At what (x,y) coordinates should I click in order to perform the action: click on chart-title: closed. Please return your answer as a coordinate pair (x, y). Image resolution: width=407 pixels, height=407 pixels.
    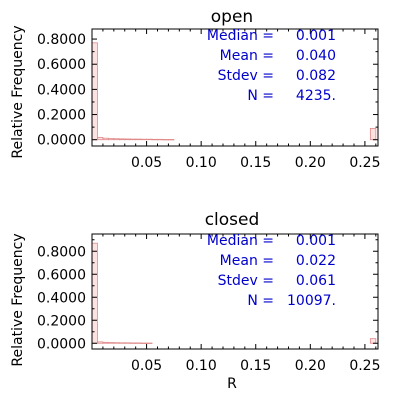
    Looking at the image, I should click on (232, 220).